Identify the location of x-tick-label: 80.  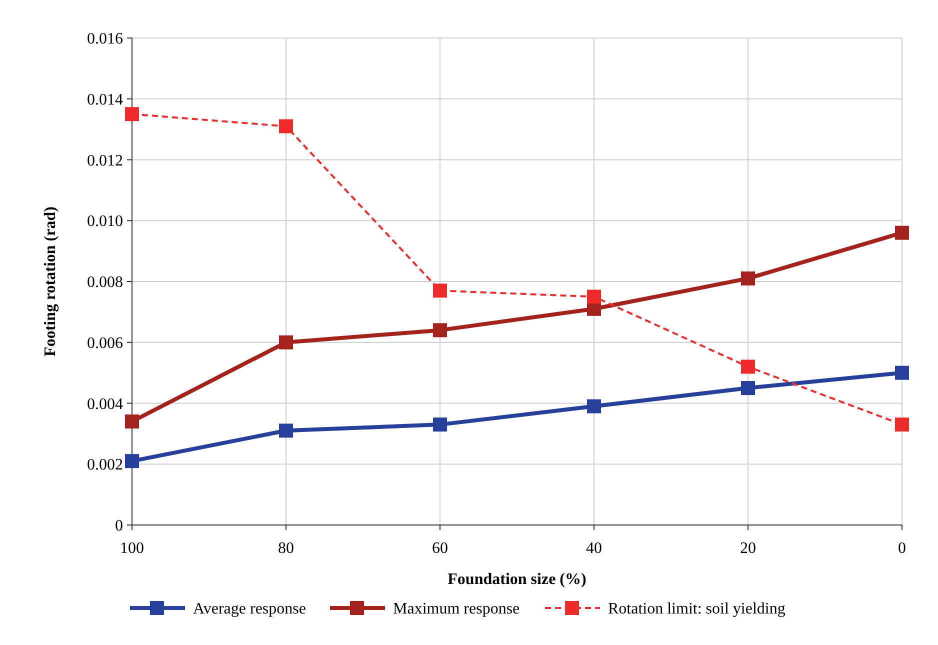
(286, 548).